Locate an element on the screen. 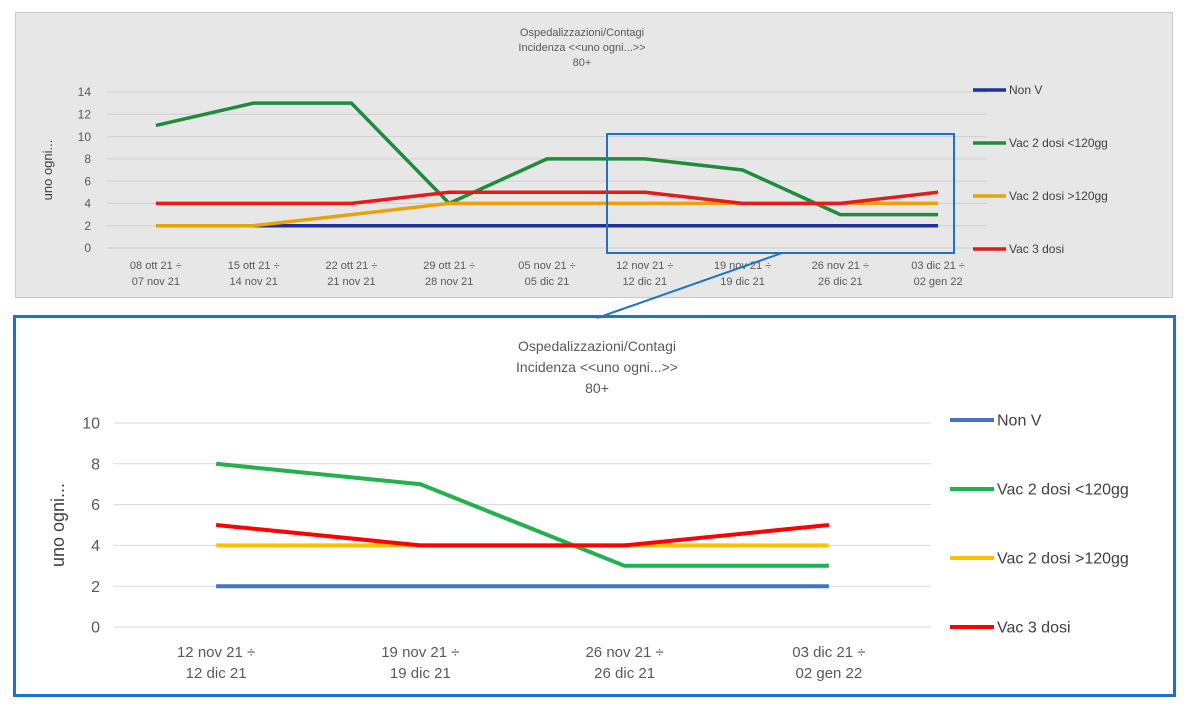 The width and height of the screenshot is (1189, 709). x-tick-label: 05 dic 21 is located at coordinates (547, 282).